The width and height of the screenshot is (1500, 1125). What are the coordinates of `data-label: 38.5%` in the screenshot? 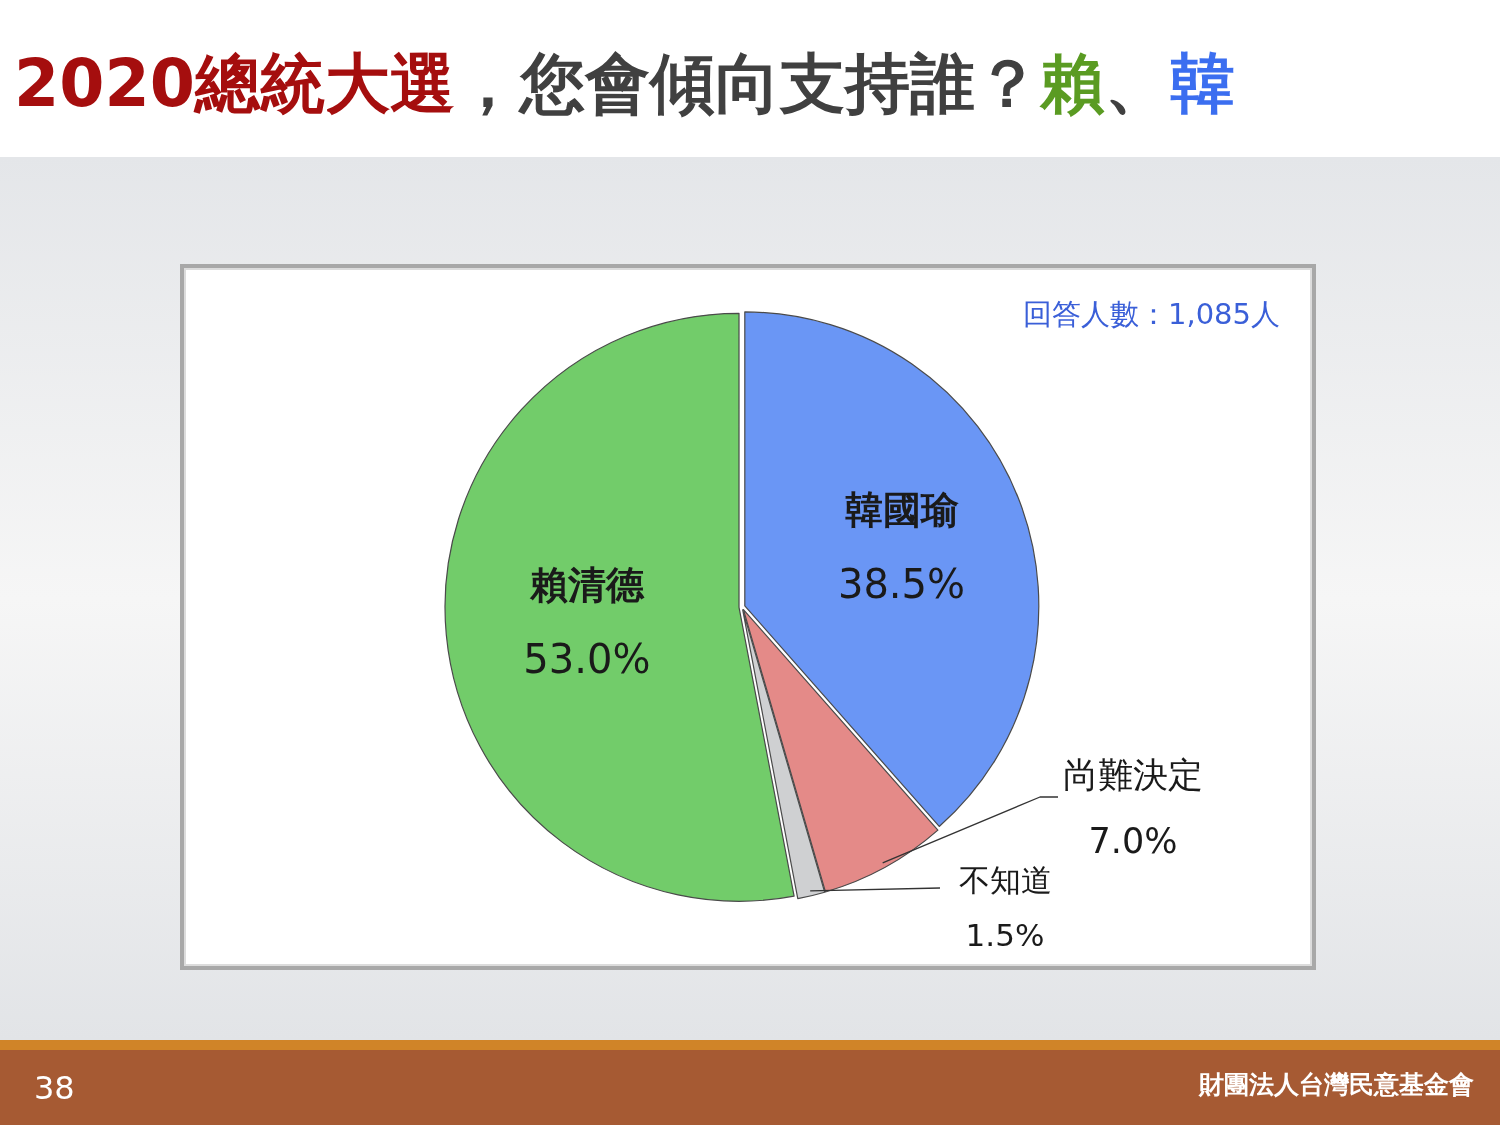 It's located at (901, 583).